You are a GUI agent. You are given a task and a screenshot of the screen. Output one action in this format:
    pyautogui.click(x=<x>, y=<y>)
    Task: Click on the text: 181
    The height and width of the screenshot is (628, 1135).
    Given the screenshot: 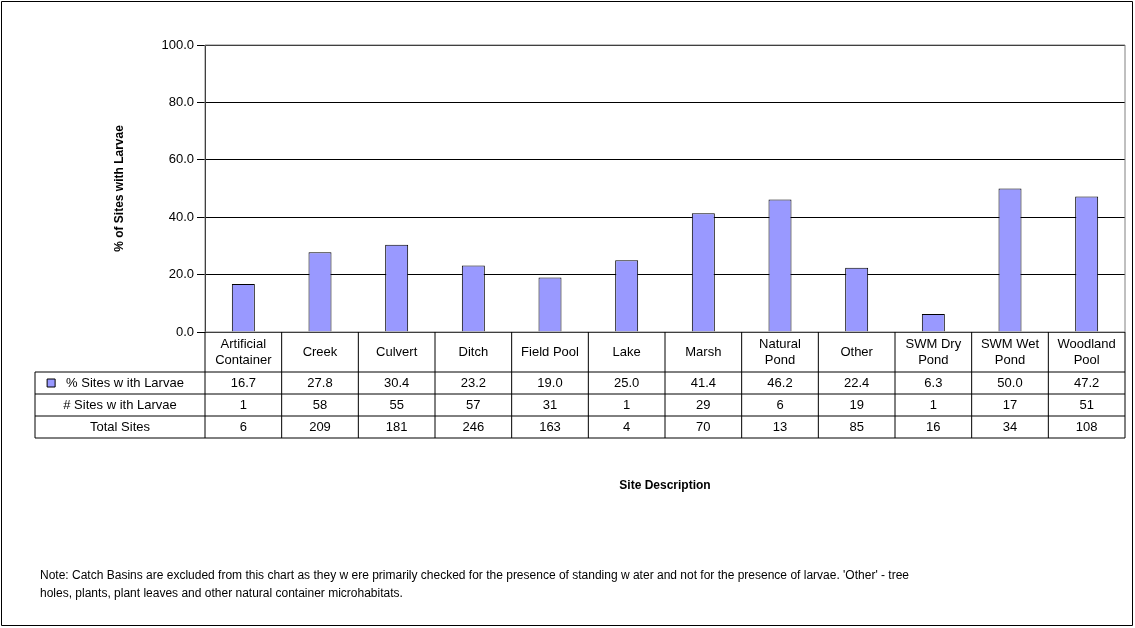 What is the action you would take?
    pyautogui.click(x=396, y=426)
    